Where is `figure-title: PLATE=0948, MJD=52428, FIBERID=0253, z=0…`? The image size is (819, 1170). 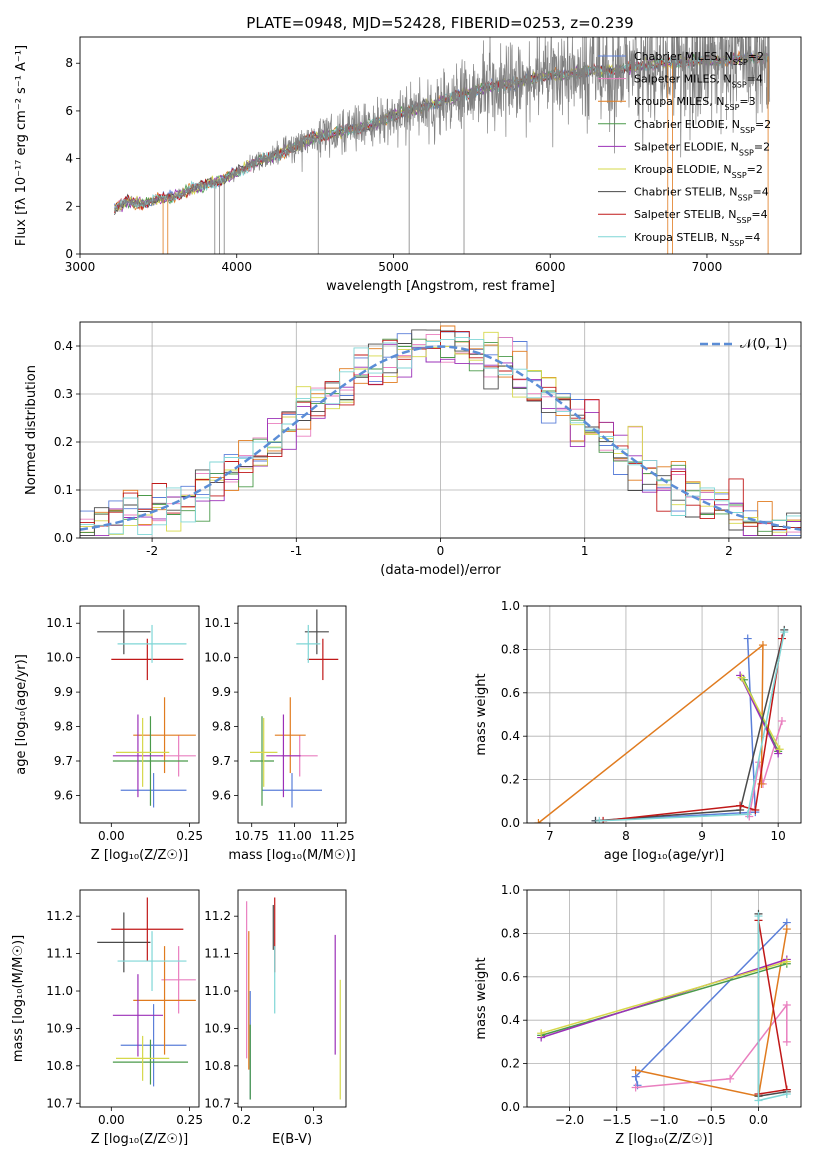 figure-title: PLATE=0948, MJD=52428, FIBERID=0253, z=0… is located at coordinates (439, 23).